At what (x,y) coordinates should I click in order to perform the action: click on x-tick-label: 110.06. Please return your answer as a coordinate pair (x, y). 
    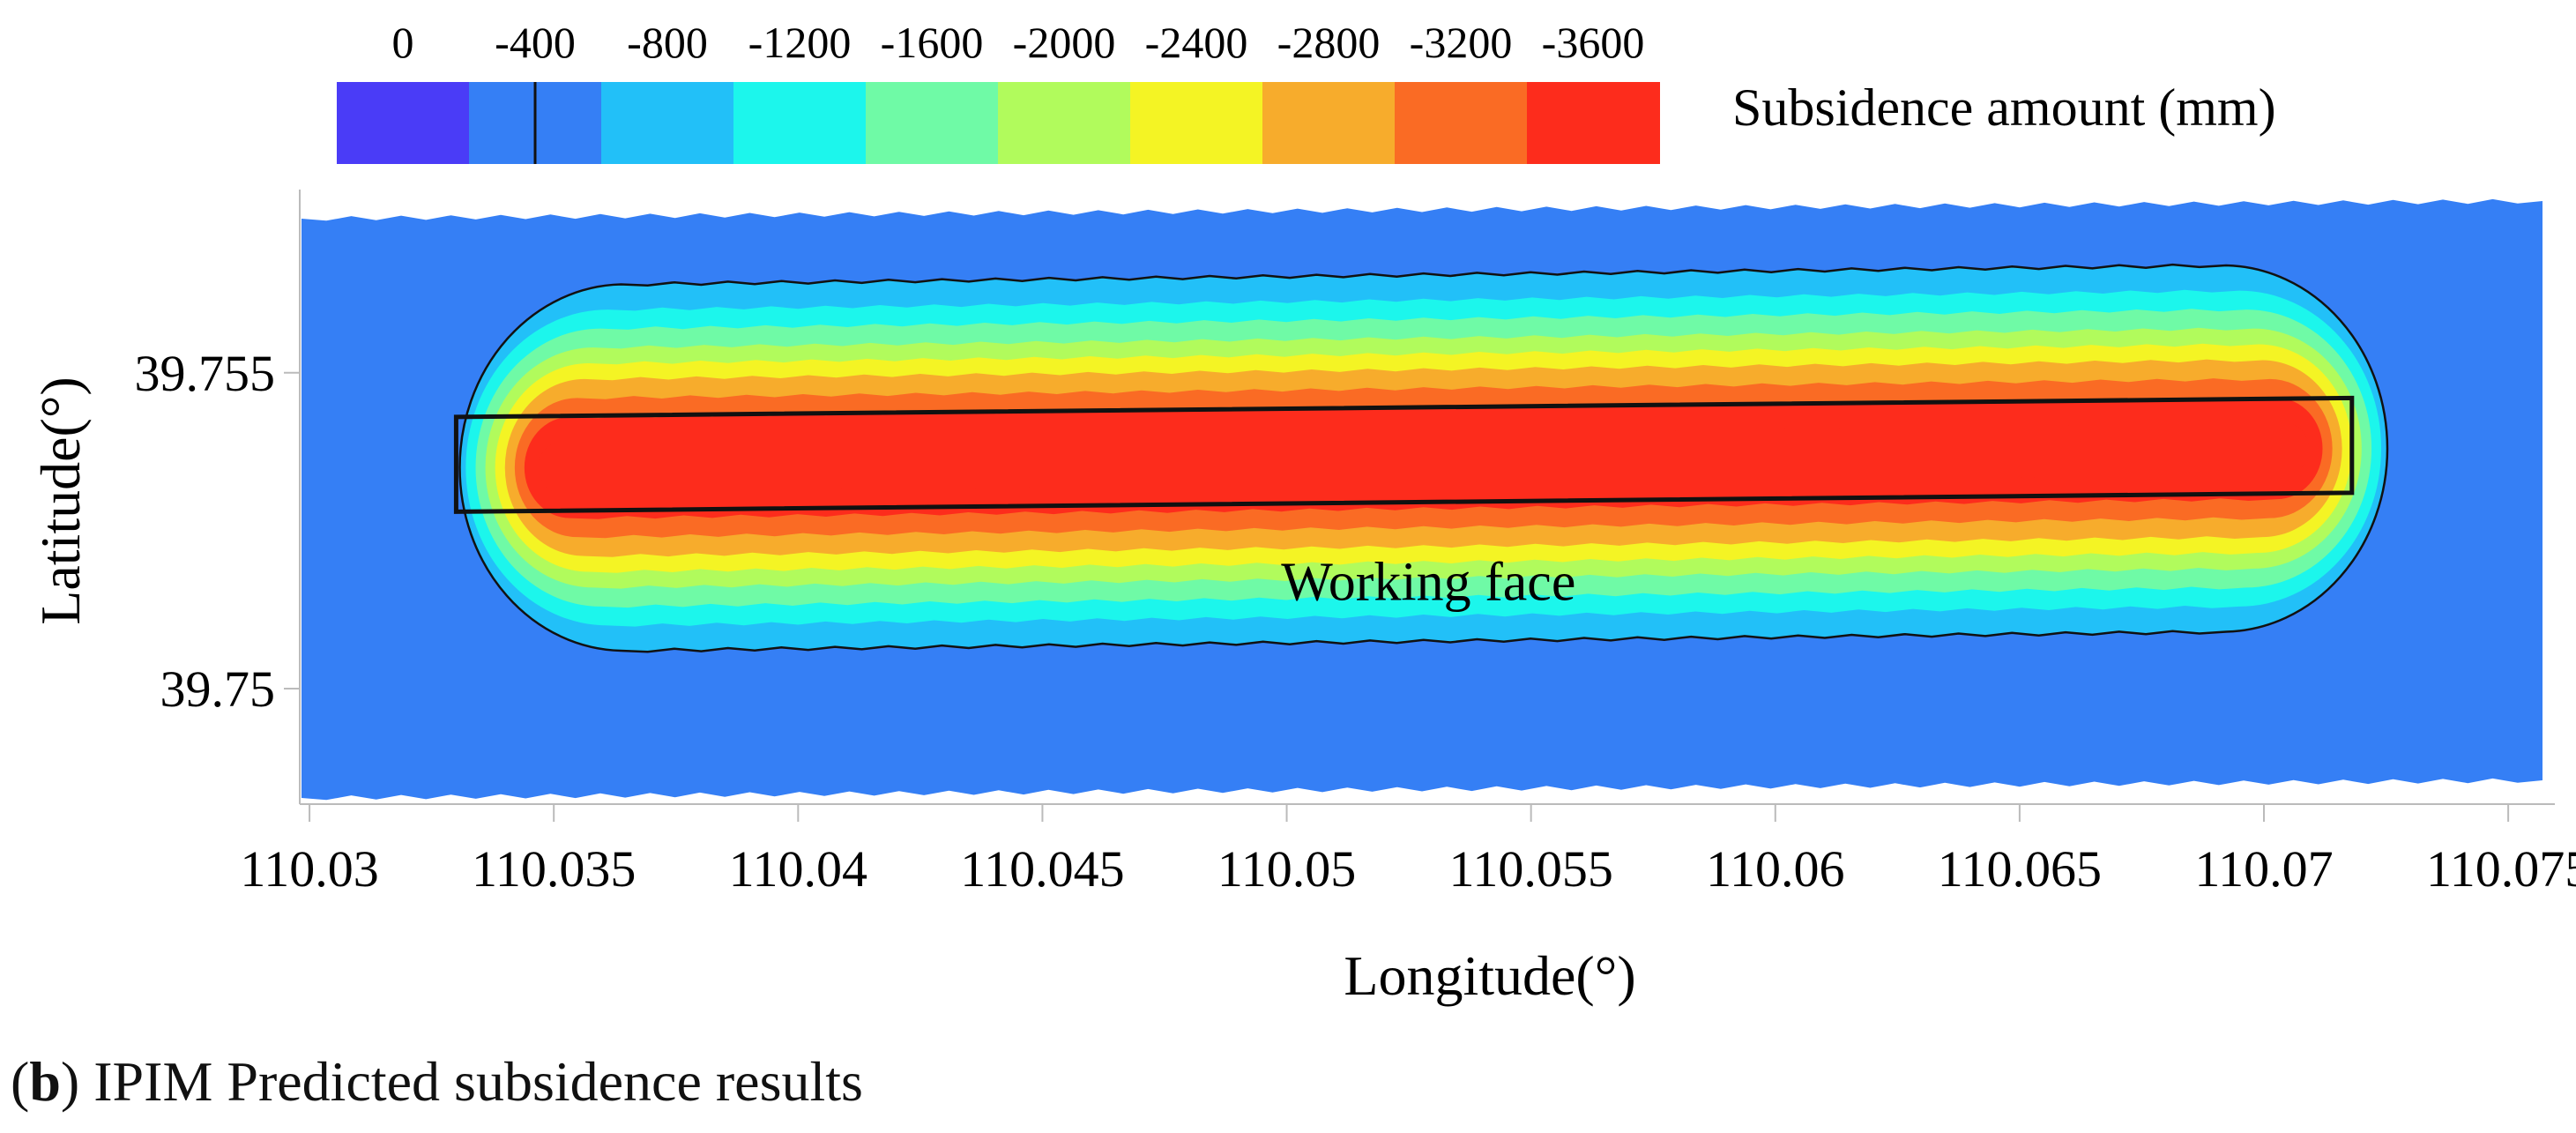
    Looking at the image, I should click on (1775, 869).